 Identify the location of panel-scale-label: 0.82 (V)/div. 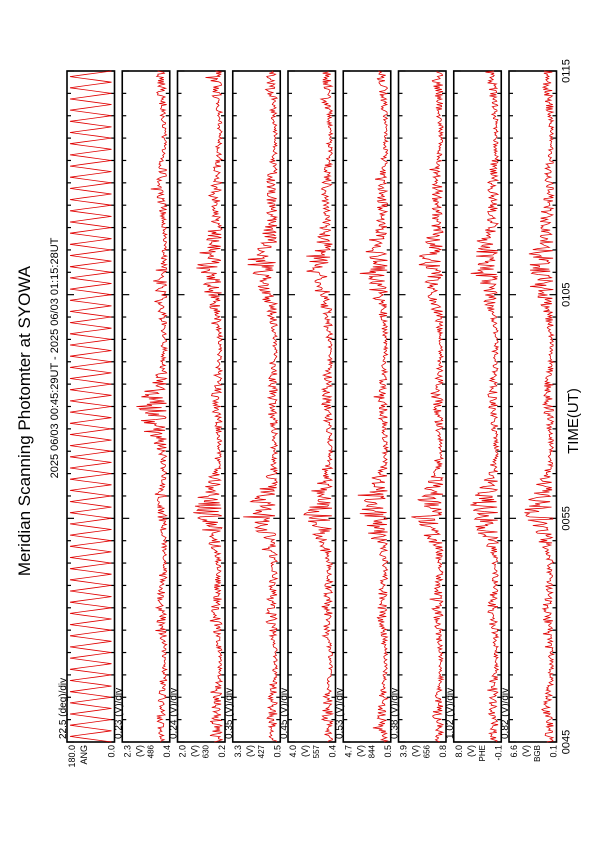
(505, 713).